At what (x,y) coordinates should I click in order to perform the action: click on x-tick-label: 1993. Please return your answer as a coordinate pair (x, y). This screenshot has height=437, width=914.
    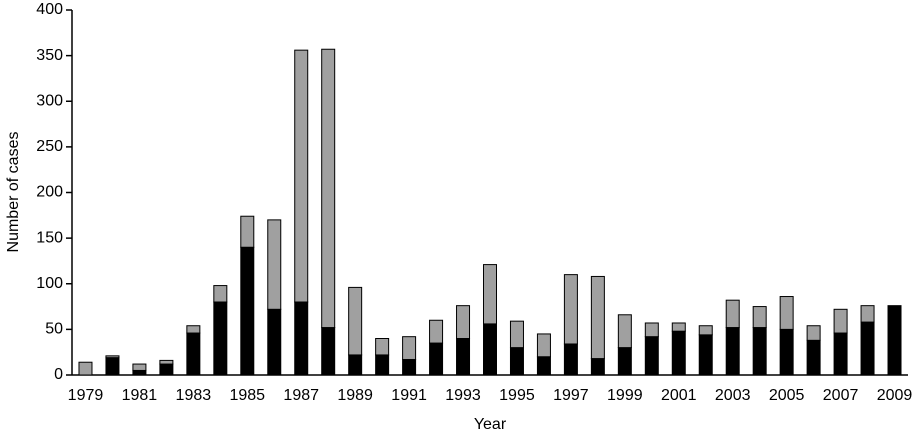
    Looking at the image, I should click on (463, 395).